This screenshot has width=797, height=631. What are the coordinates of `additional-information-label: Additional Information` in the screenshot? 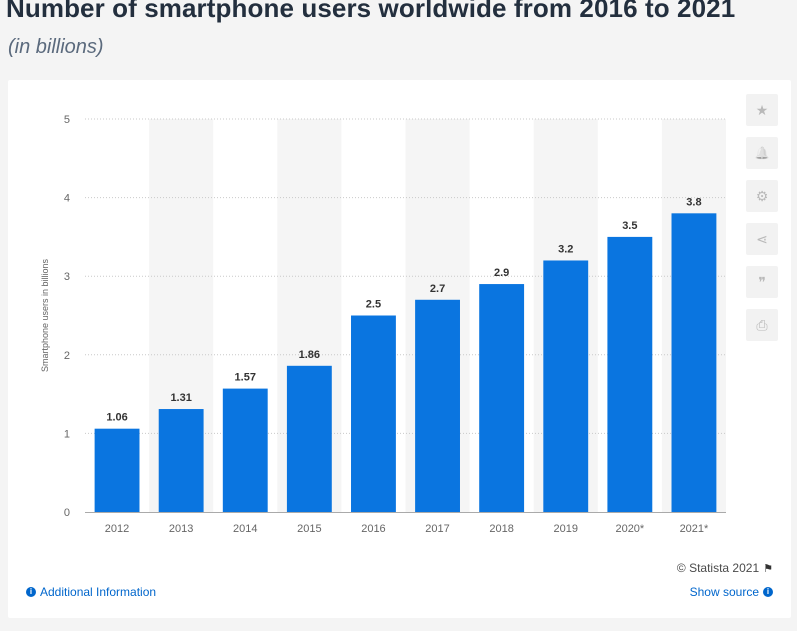 It's located at (98, 592).